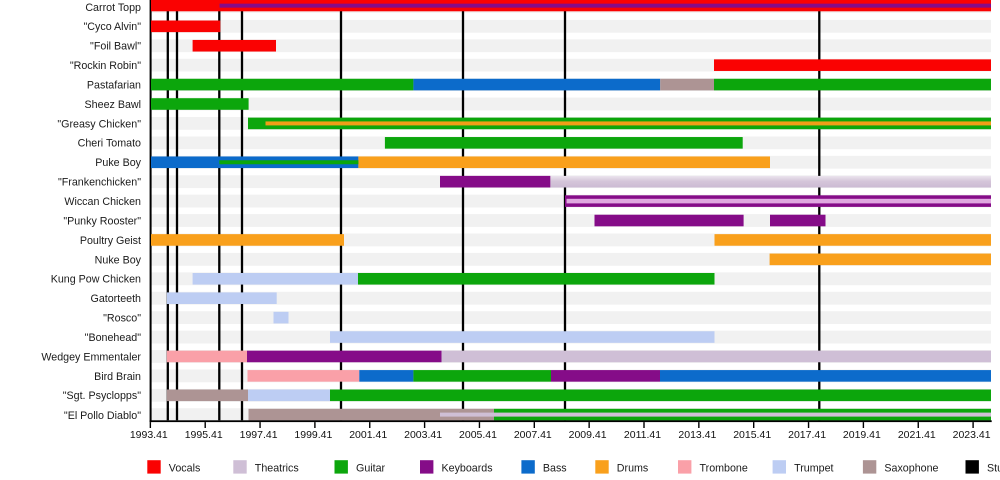 The width and height of the screenshot is (1000, 480). I want to click on svg-text: "Cyco Alvin", so click(113, 27).